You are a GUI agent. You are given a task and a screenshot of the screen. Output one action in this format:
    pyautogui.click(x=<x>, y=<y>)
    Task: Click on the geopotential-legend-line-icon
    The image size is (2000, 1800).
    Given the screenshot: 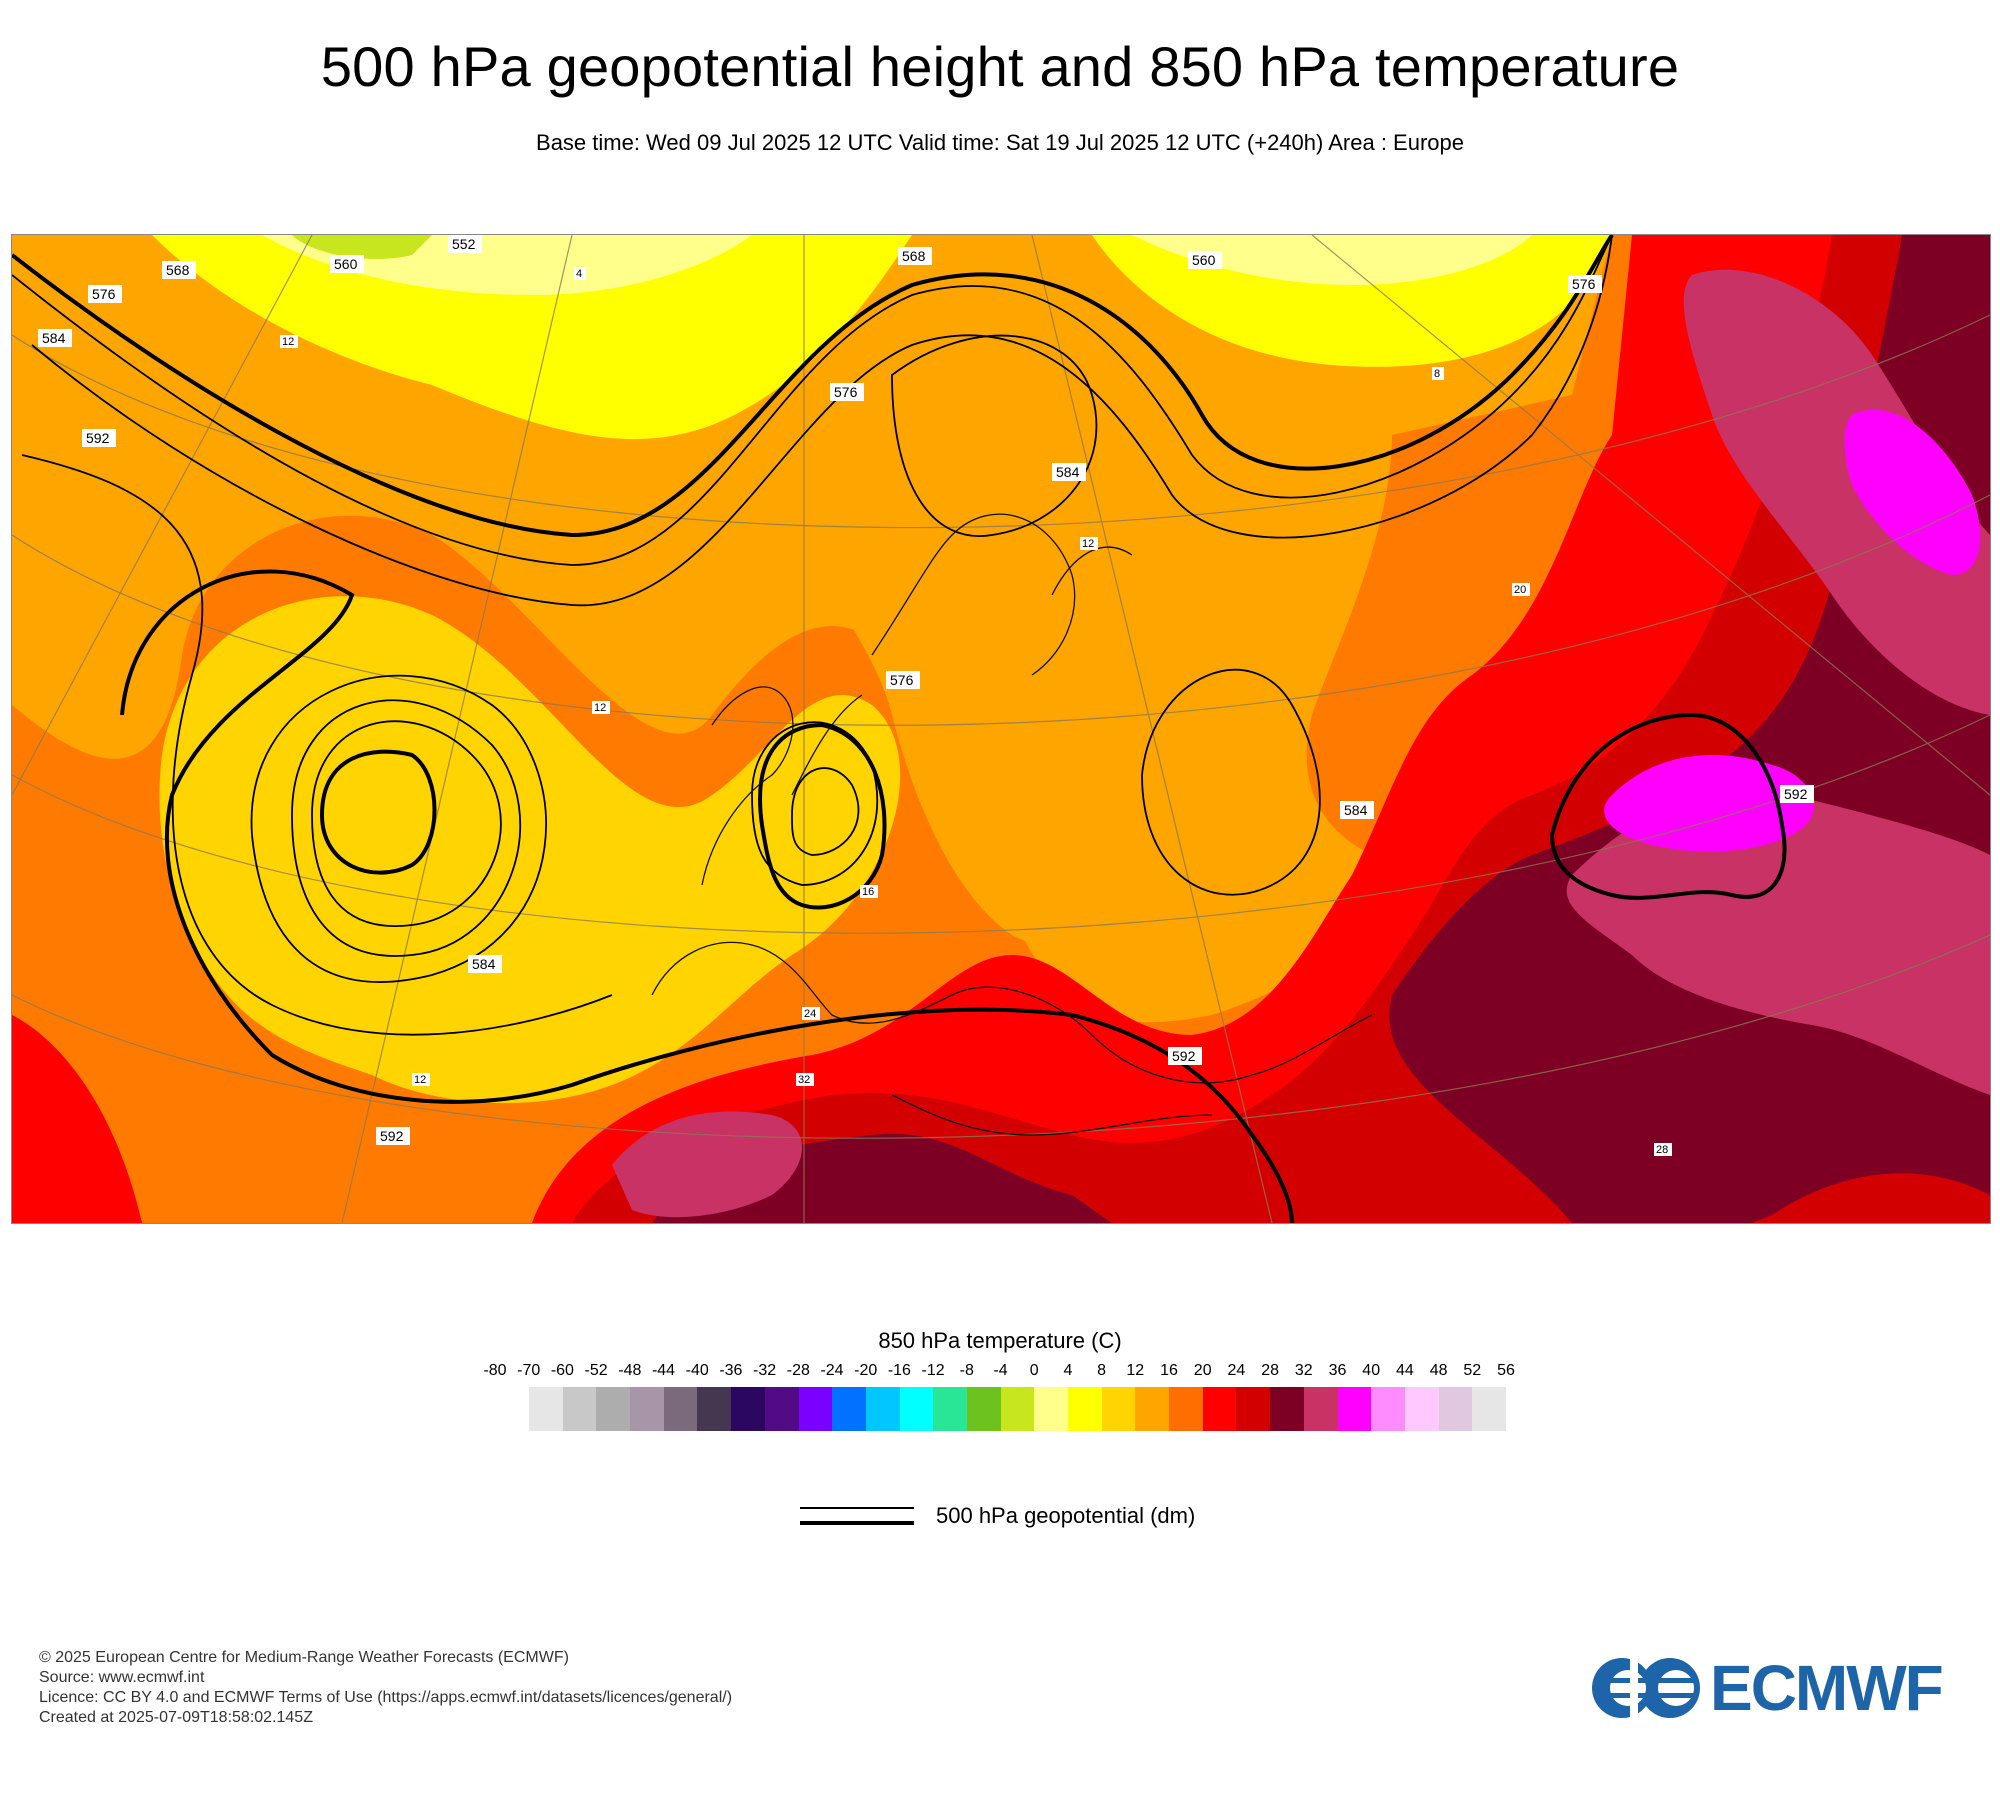 What is the action you would take?
    pyautogui.click(x=857, y=1516)
    